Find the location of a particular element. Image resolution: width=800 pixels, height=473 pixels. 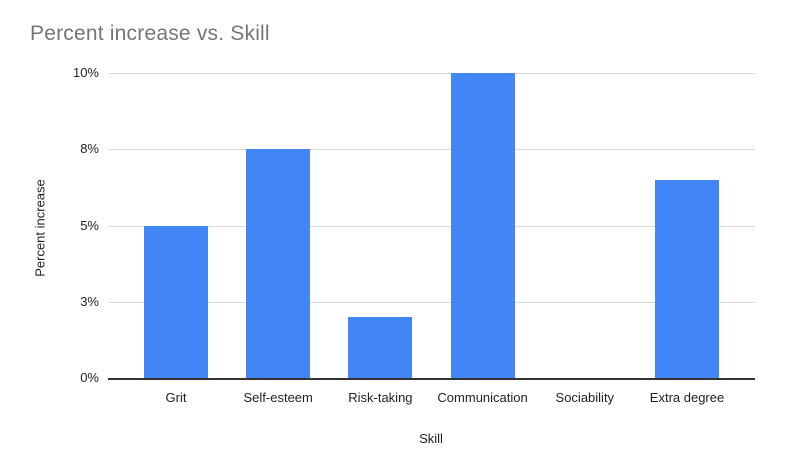

x-tick-label: Self-esteem is located at coordinates (278, 397).